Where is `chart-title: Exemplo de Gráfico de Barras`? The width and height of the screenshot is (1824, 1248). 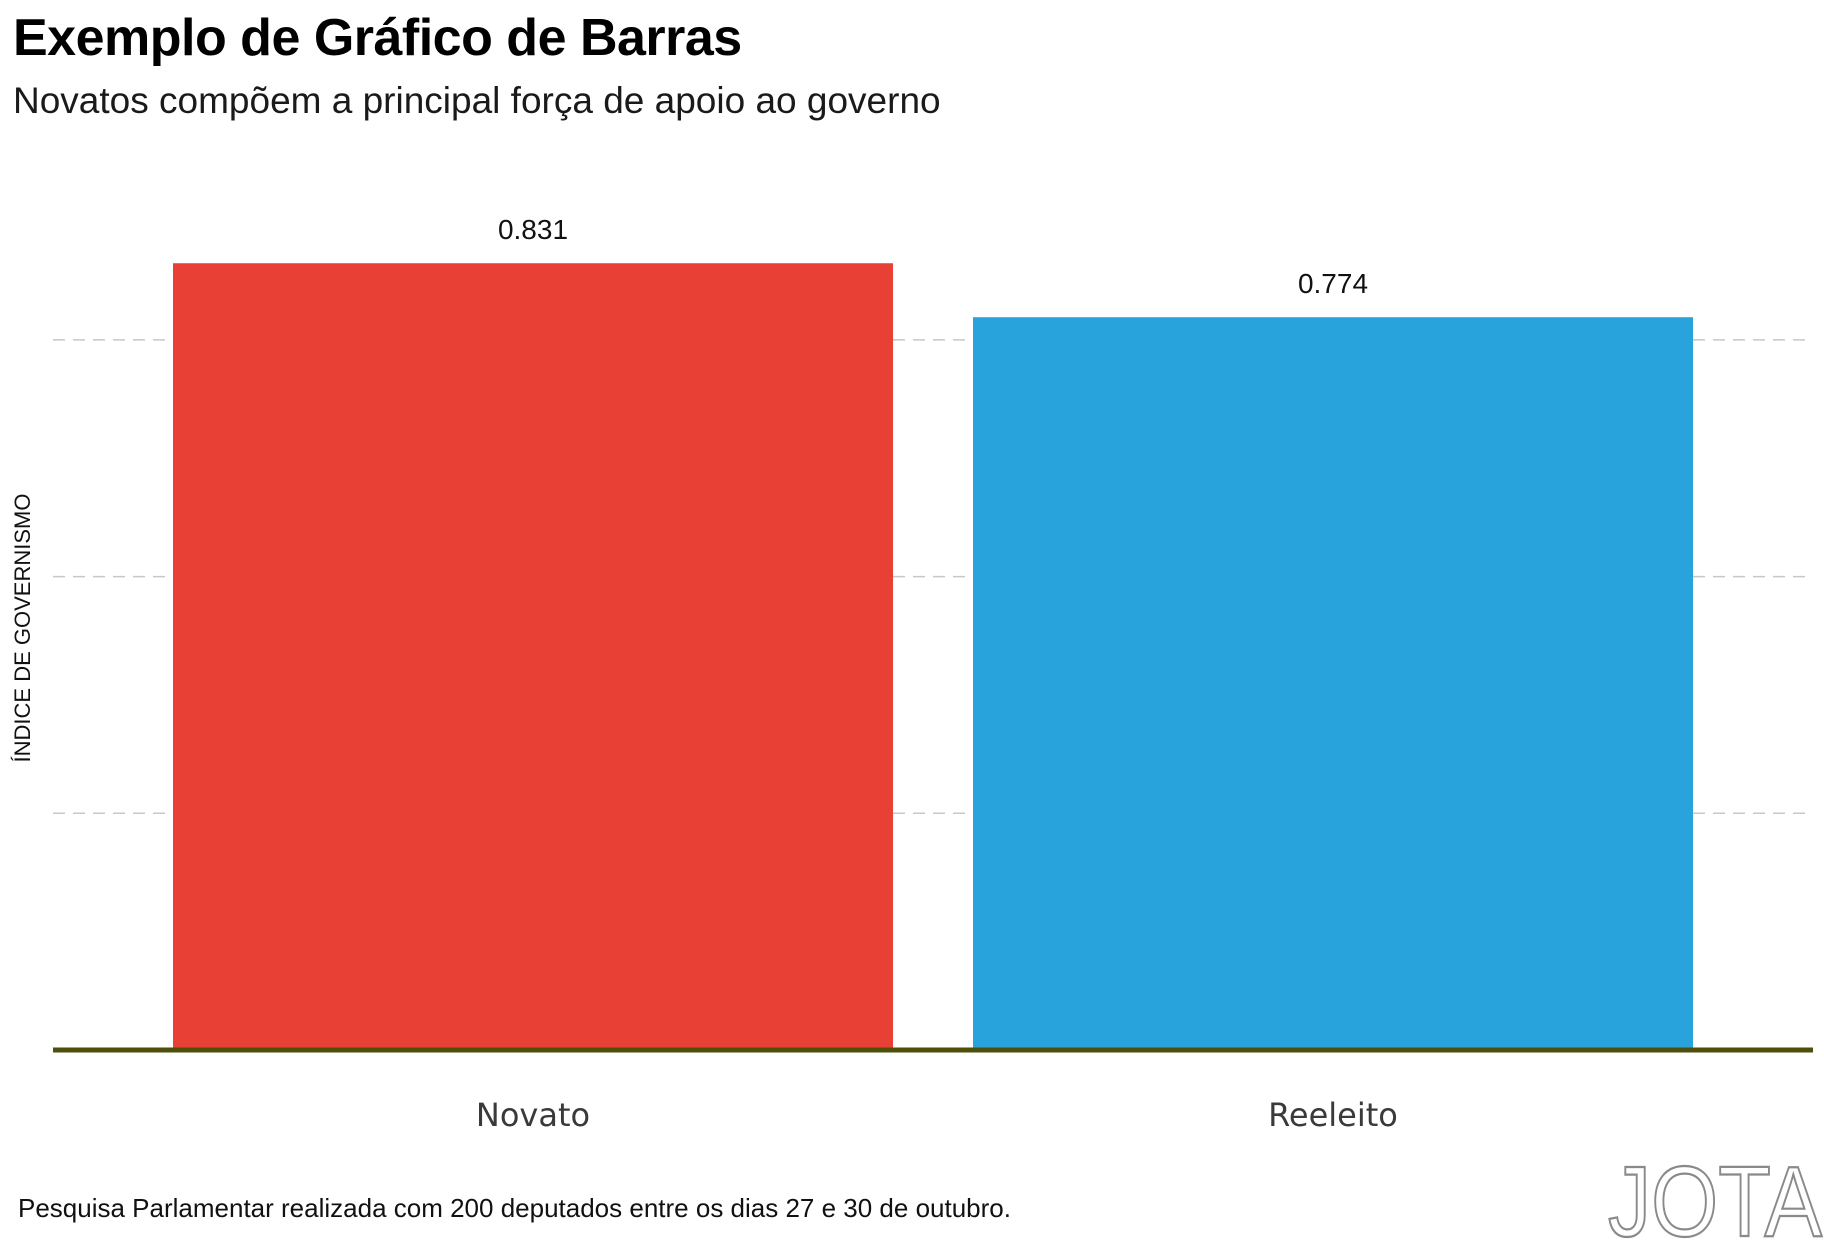
chart-title: Exemplo de Gráfico de Barras is located at coordinates (377, 38).